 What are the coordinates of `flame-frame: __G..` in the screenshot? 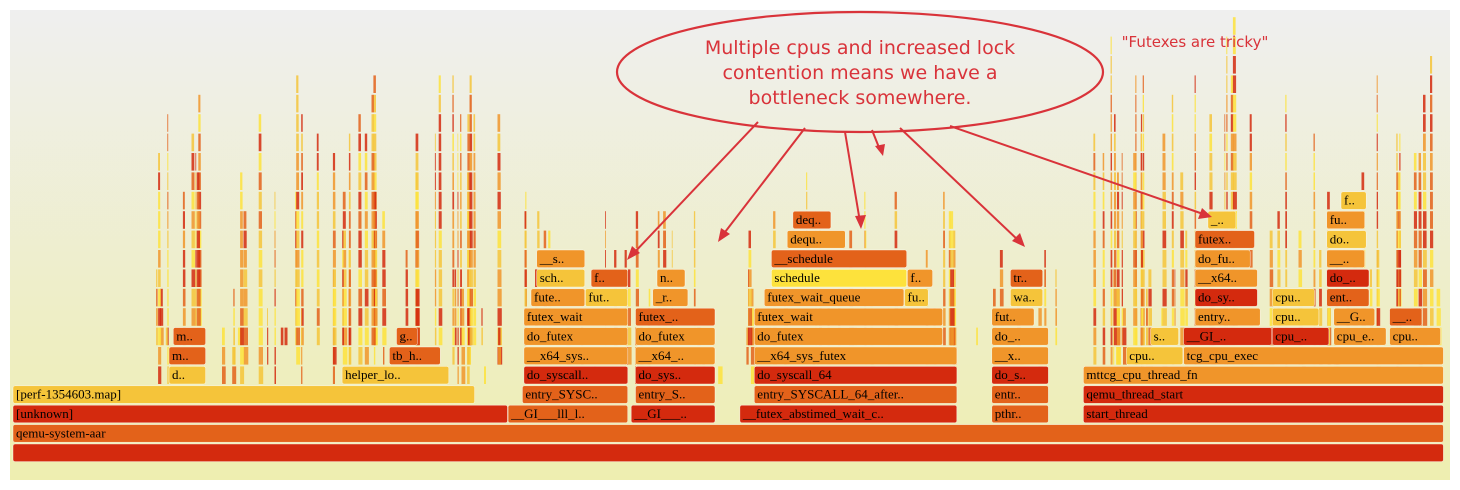 It's located at (1354, 317).